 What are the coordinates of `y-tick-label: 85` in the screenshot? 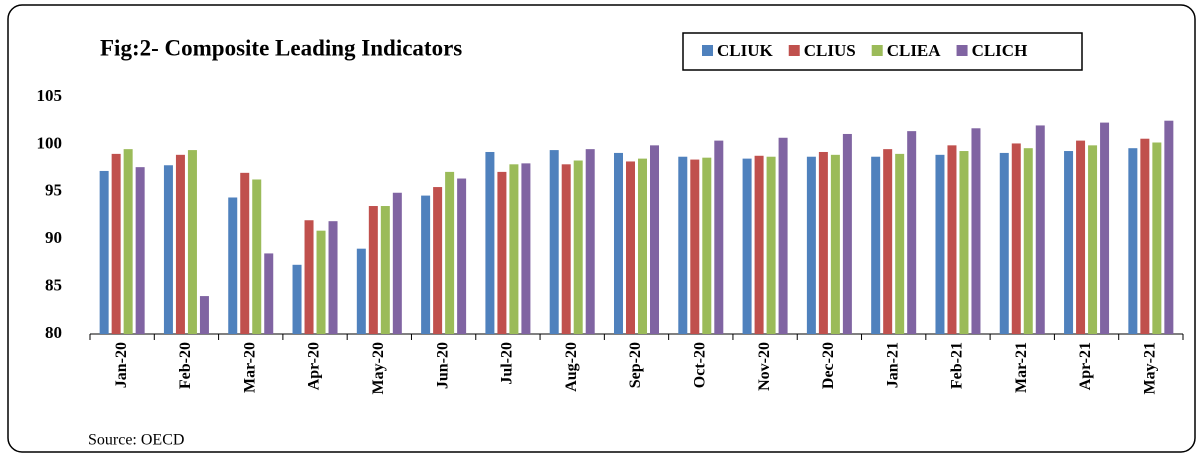 It's located at (53, 285).